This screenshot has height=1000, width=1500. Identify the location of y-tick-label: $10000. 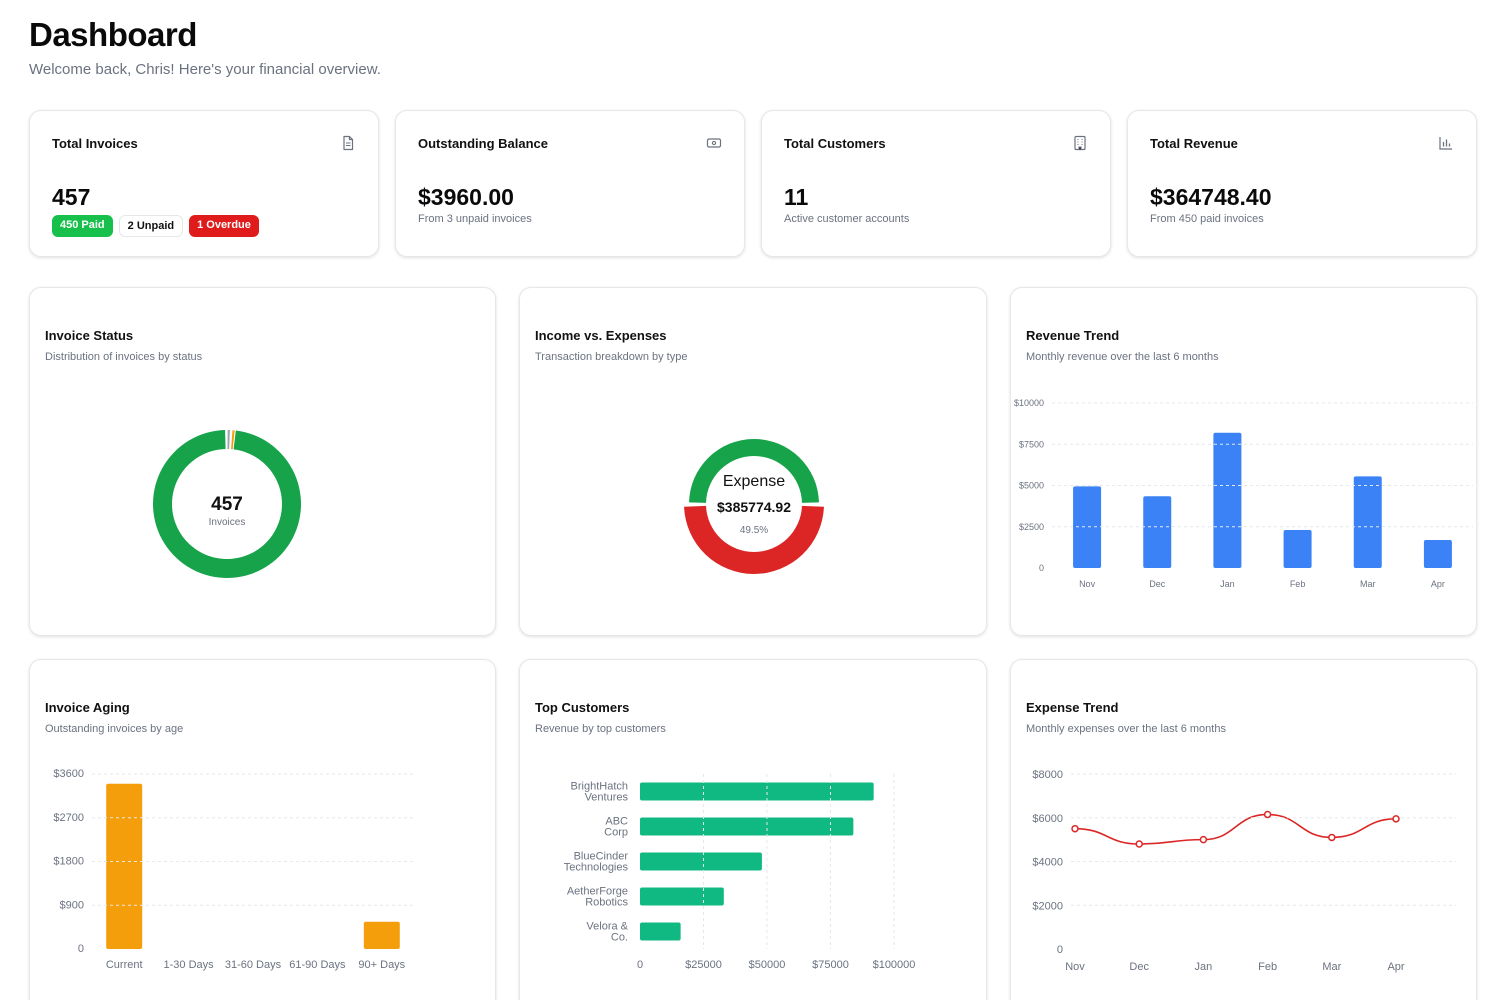
(1029, 403).